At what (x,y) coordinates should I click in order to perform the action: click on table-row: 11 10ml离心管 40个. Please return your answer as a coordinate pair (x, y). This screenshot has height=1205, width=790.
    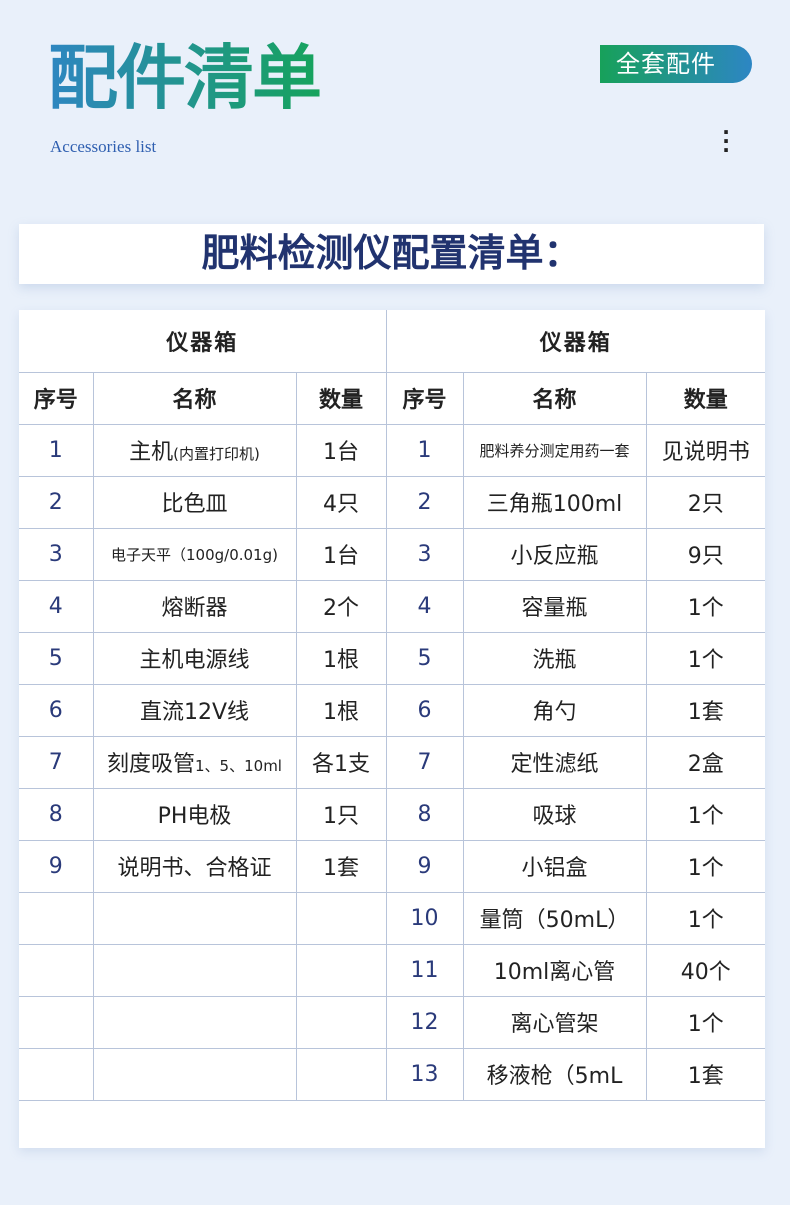
    Looking at the image, I should click on (392, 970).